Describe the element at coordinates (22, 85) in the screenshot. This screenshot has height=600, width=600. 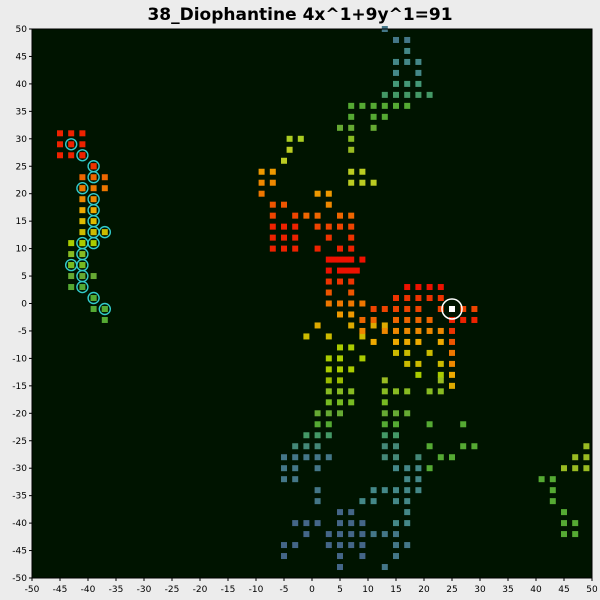
I see `y-tick-label: 40` at that location.